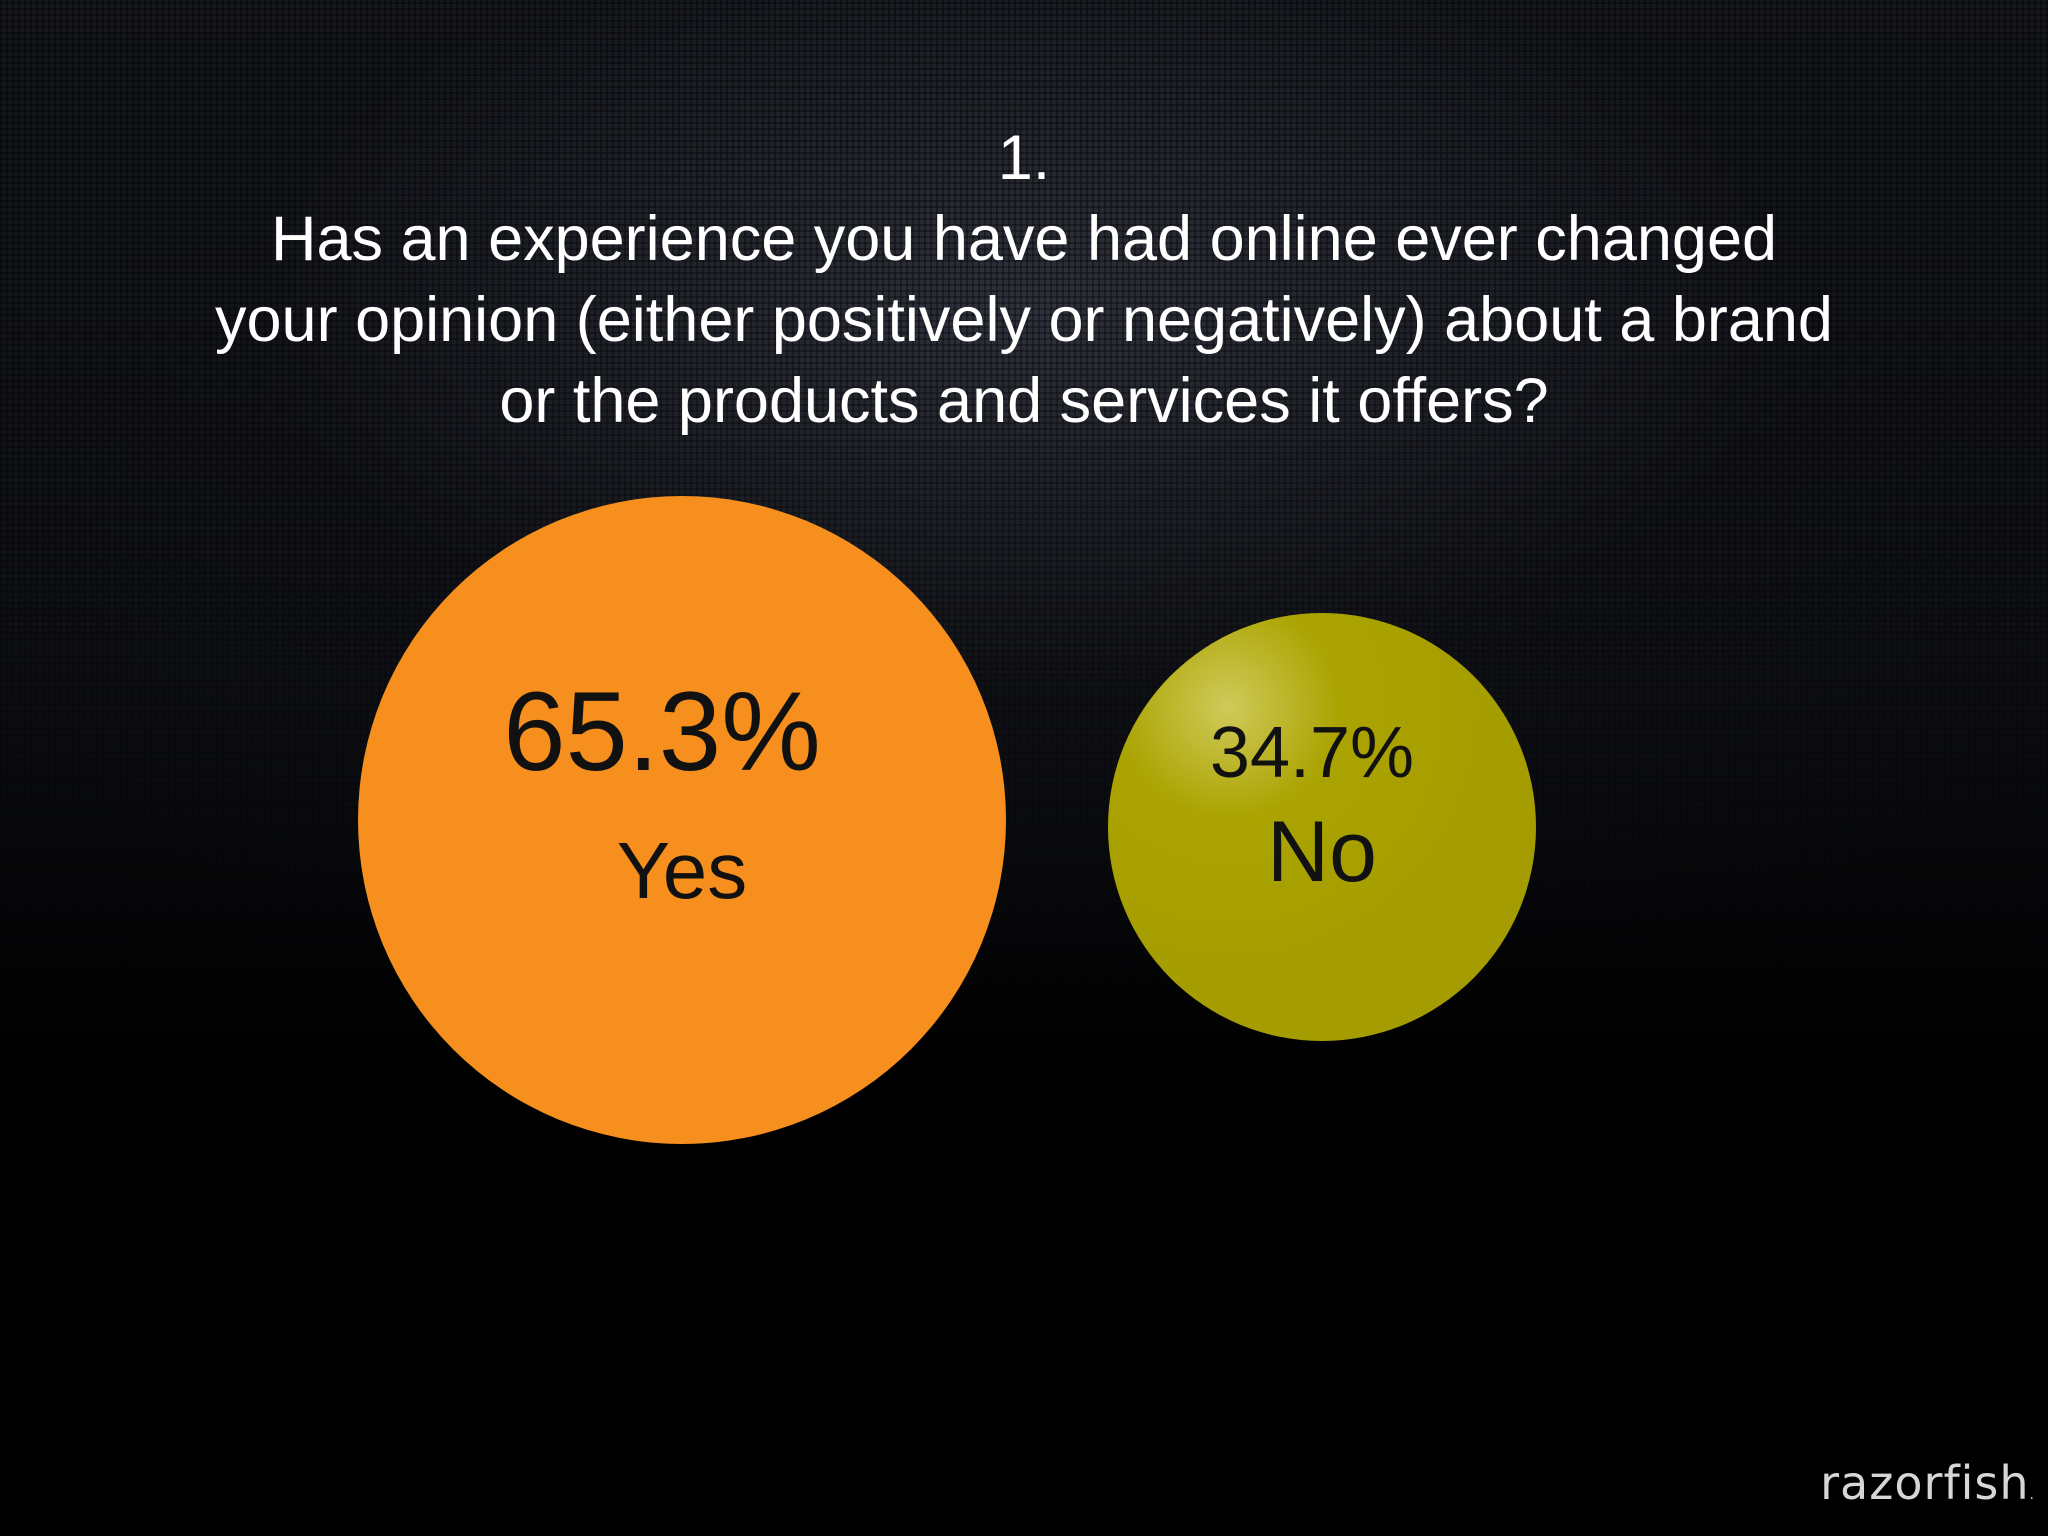 The height and width of the screenshot is (1536, 2048). Describe the element at coordinates (682, 870) in the screenshot. I see `bubble-yes-label: Yes` at that location.